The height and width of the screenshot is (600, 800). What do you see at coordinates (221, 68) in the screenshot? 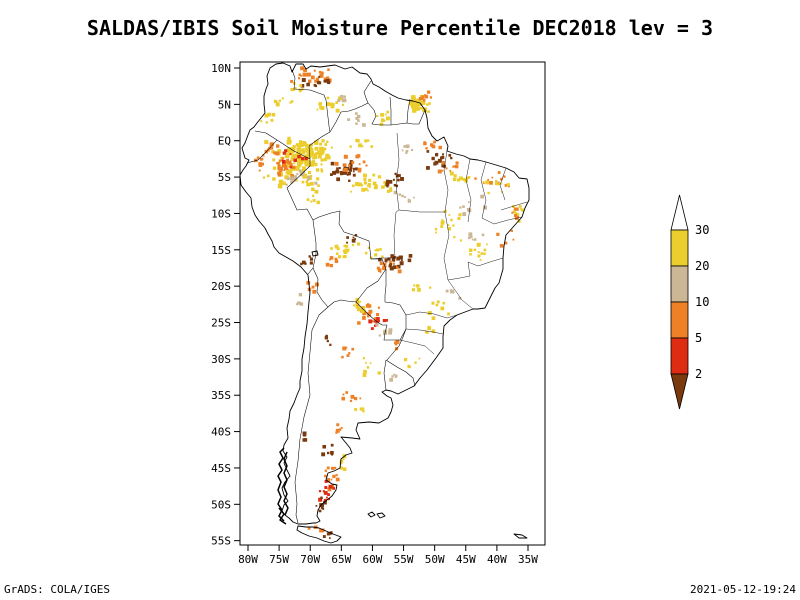
I see `lat-tick-label: 10N` at bounding box center [221, 68].